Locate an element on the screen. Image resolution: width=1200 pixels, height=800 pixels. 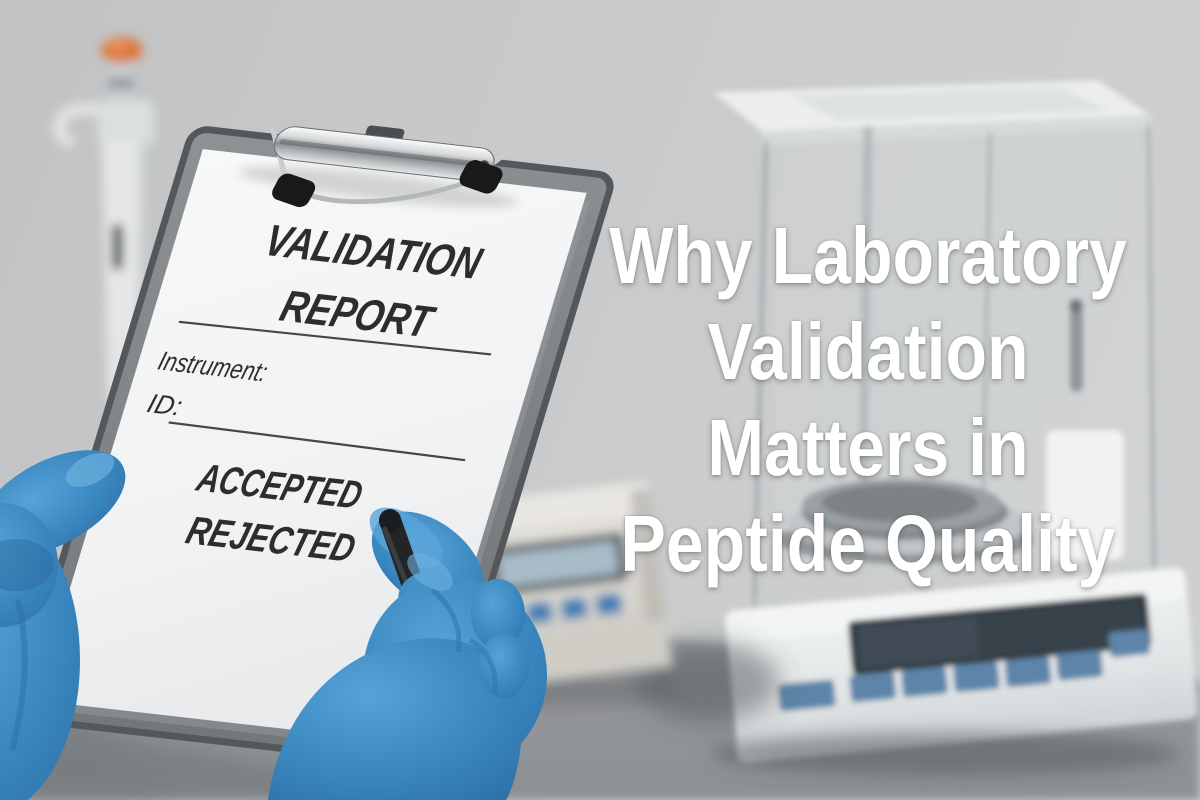
latex-glove-right is located at coordinates (407, 653).